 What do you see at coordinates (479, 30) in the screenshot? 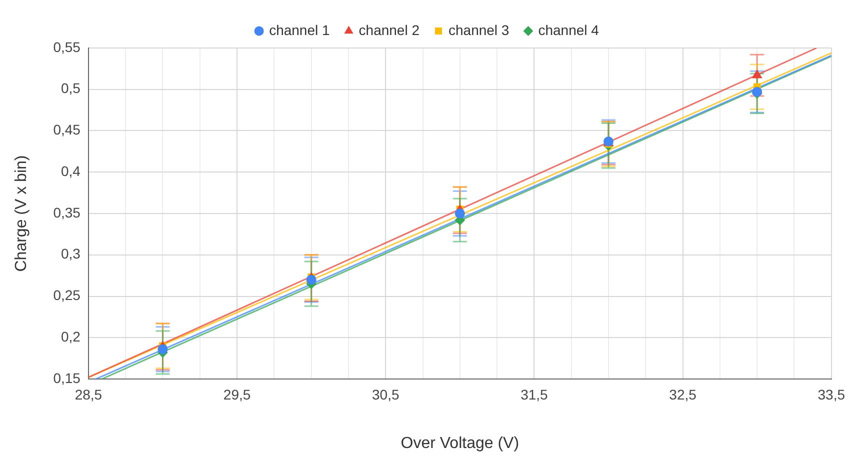
I see `legend-label: channel 3` at bounding box center [479, 30].